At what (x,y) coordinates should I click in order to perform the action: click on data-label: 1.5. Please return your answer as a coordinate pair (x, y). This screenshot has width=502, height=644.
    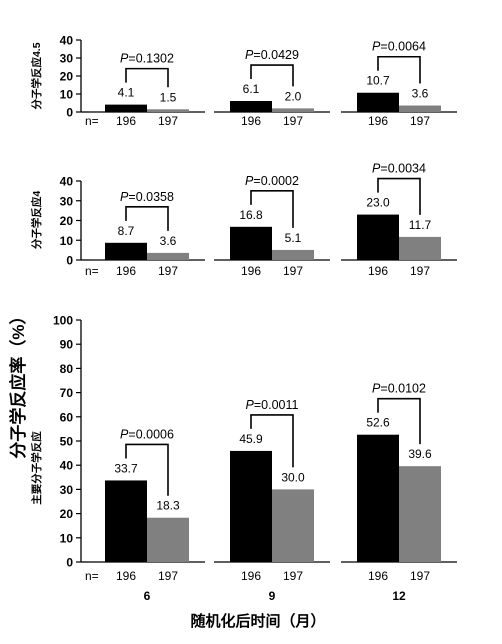
    Looking at the image, I should click on (168, 97).